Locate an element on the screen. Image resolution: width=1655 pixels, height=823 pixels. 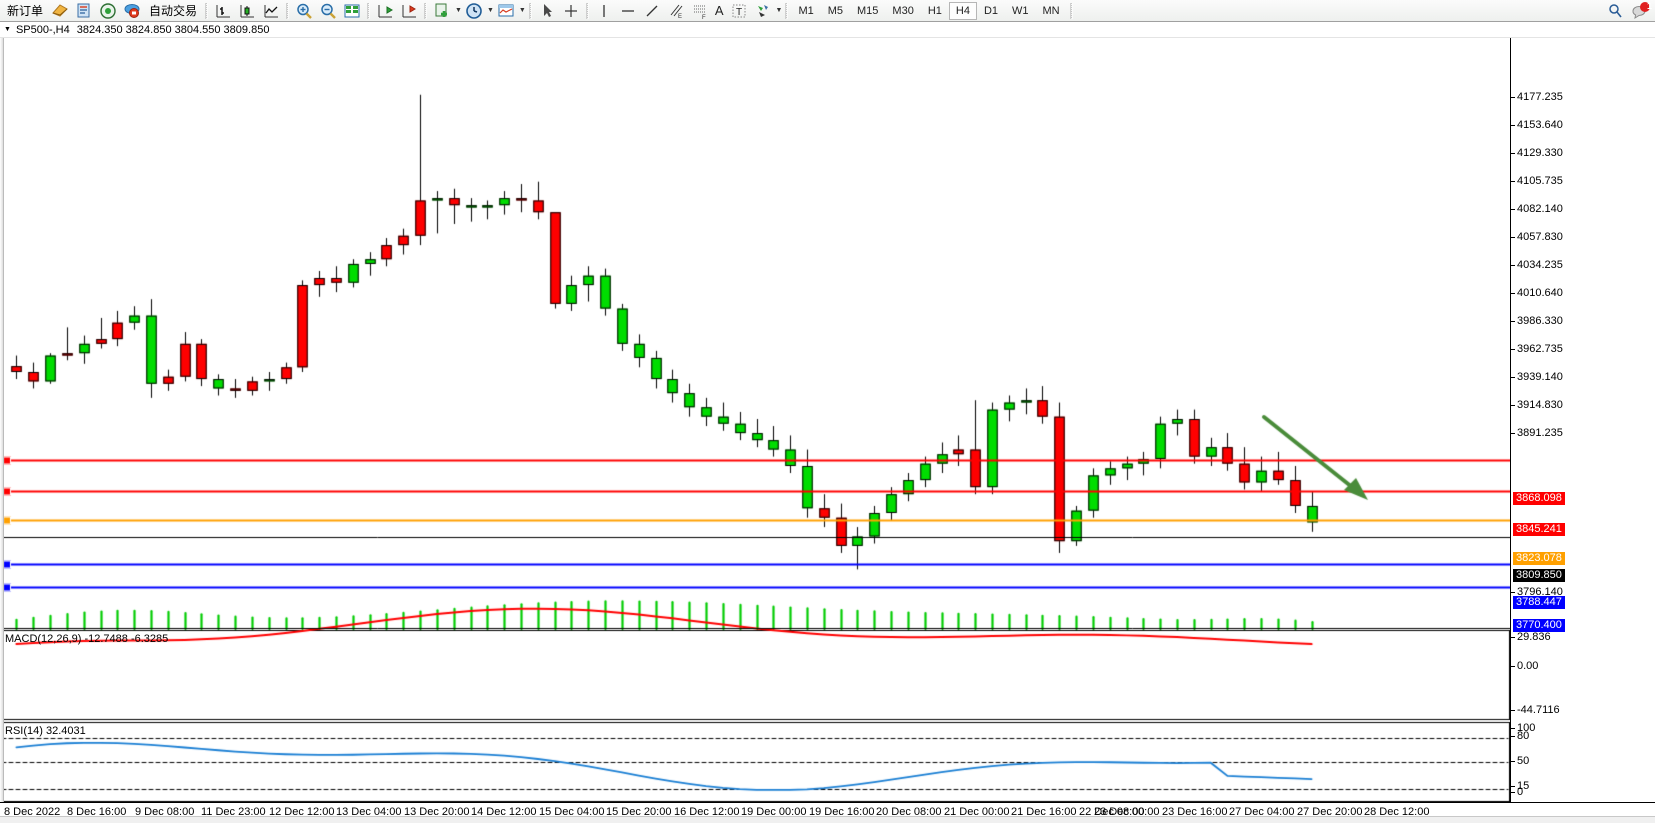
timeframe-h1: H1 is located at coordinates (934, 10).